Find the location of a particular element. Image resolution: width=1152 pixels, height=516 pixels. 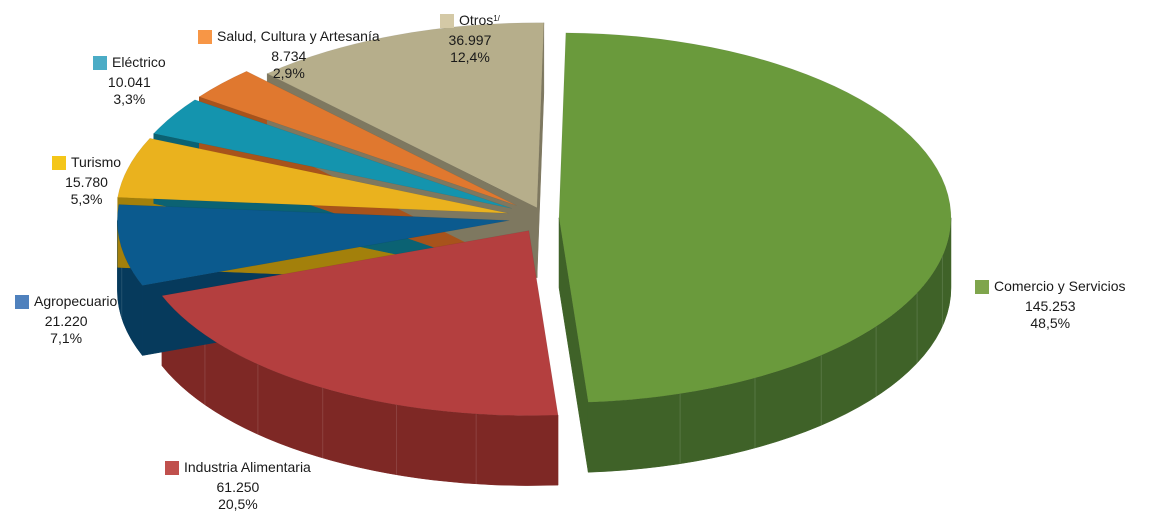

slice-value: 10.041 is located at coordinates (129, 81).